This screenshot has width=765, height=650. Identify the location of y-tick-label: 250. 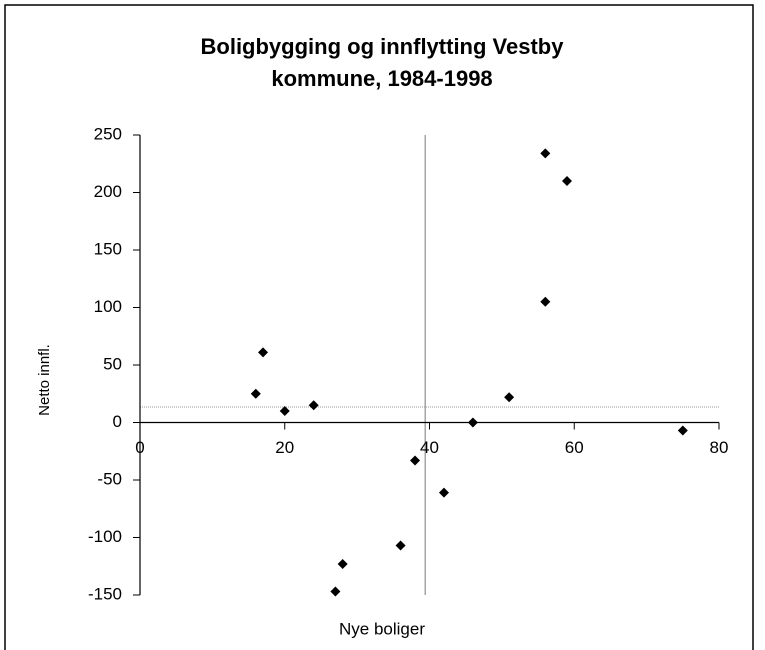
(108, 133).